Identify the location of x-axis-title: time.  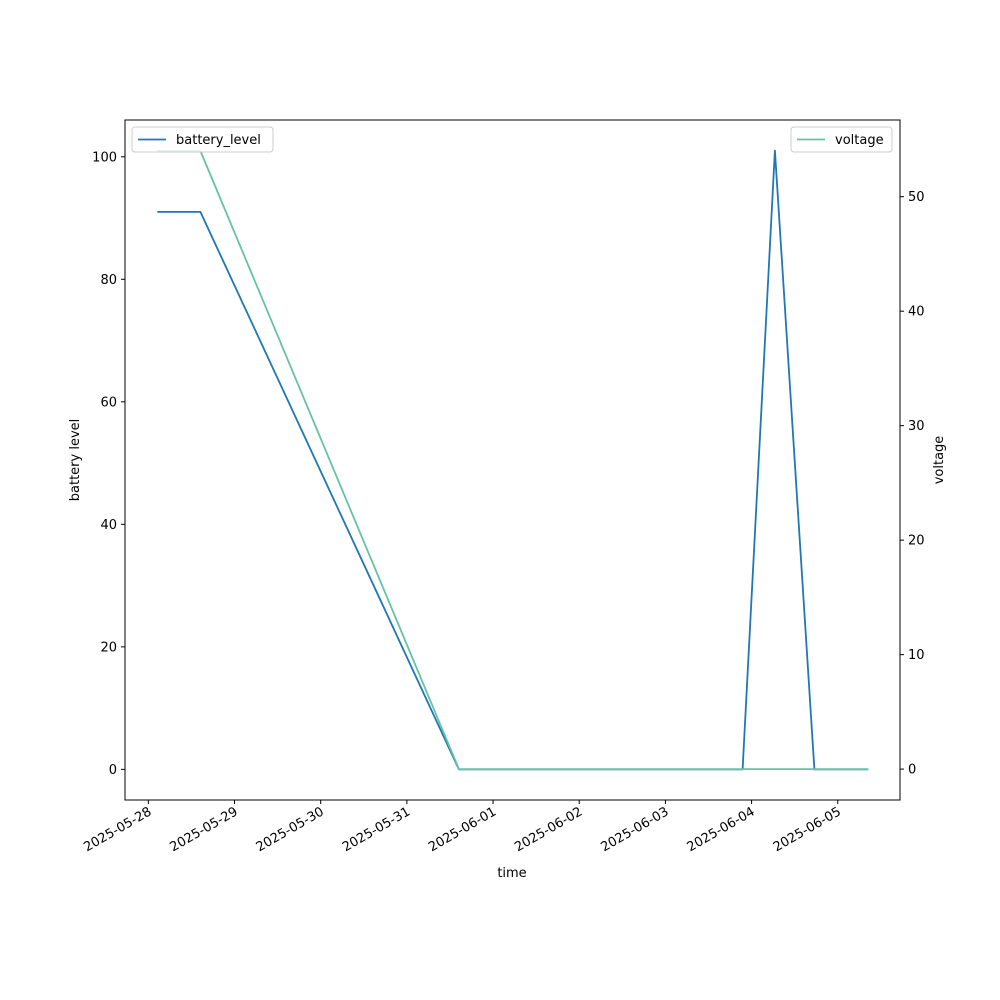
(511, 873).